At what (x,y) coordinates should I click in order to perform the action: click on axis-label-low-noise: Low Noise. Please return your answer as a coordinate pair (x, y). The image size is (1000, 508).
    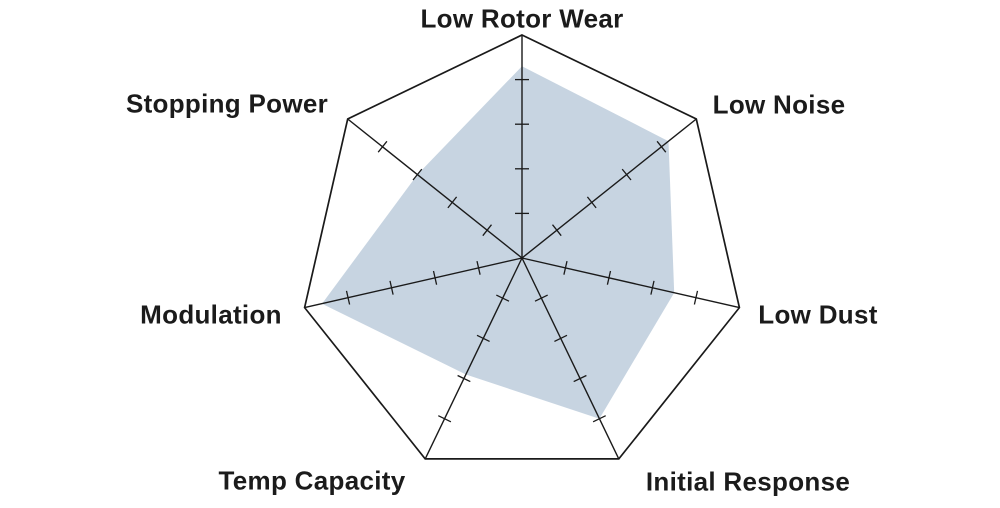
    Looking at the image, I should click on (779, 104).